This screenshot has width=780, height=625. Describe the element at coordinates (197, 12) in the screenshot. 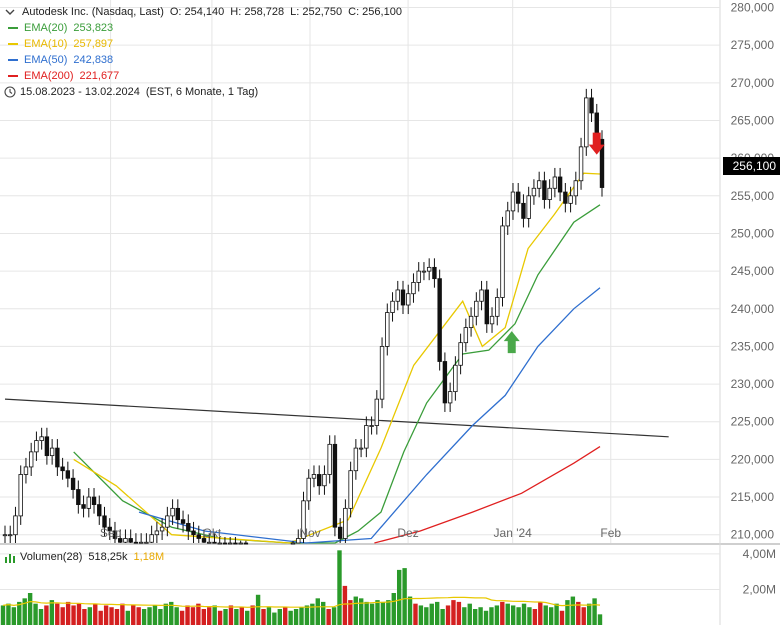

I see `open-value: O: 254,140` at that location.